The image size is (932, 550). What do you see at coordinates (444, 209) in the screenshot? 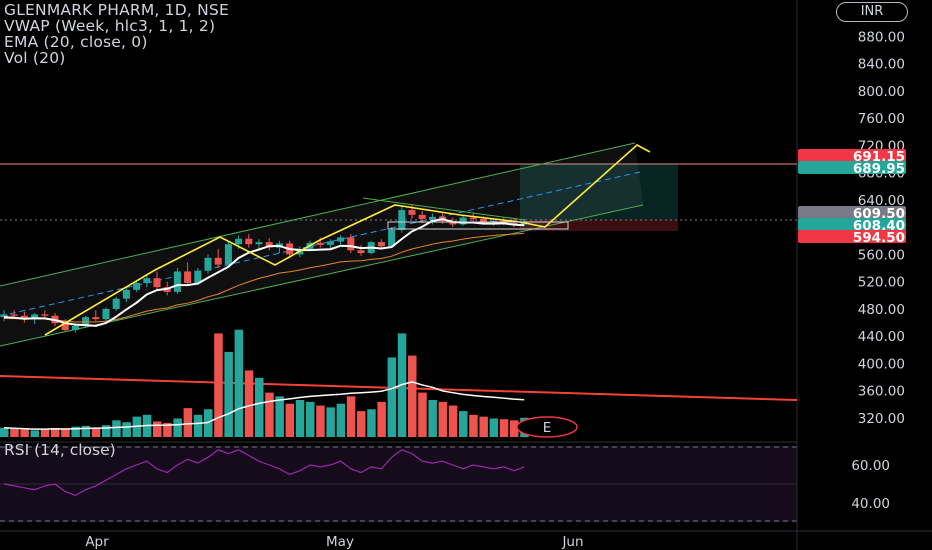
I see `triangle-upper` at bounding box center [444, 209].